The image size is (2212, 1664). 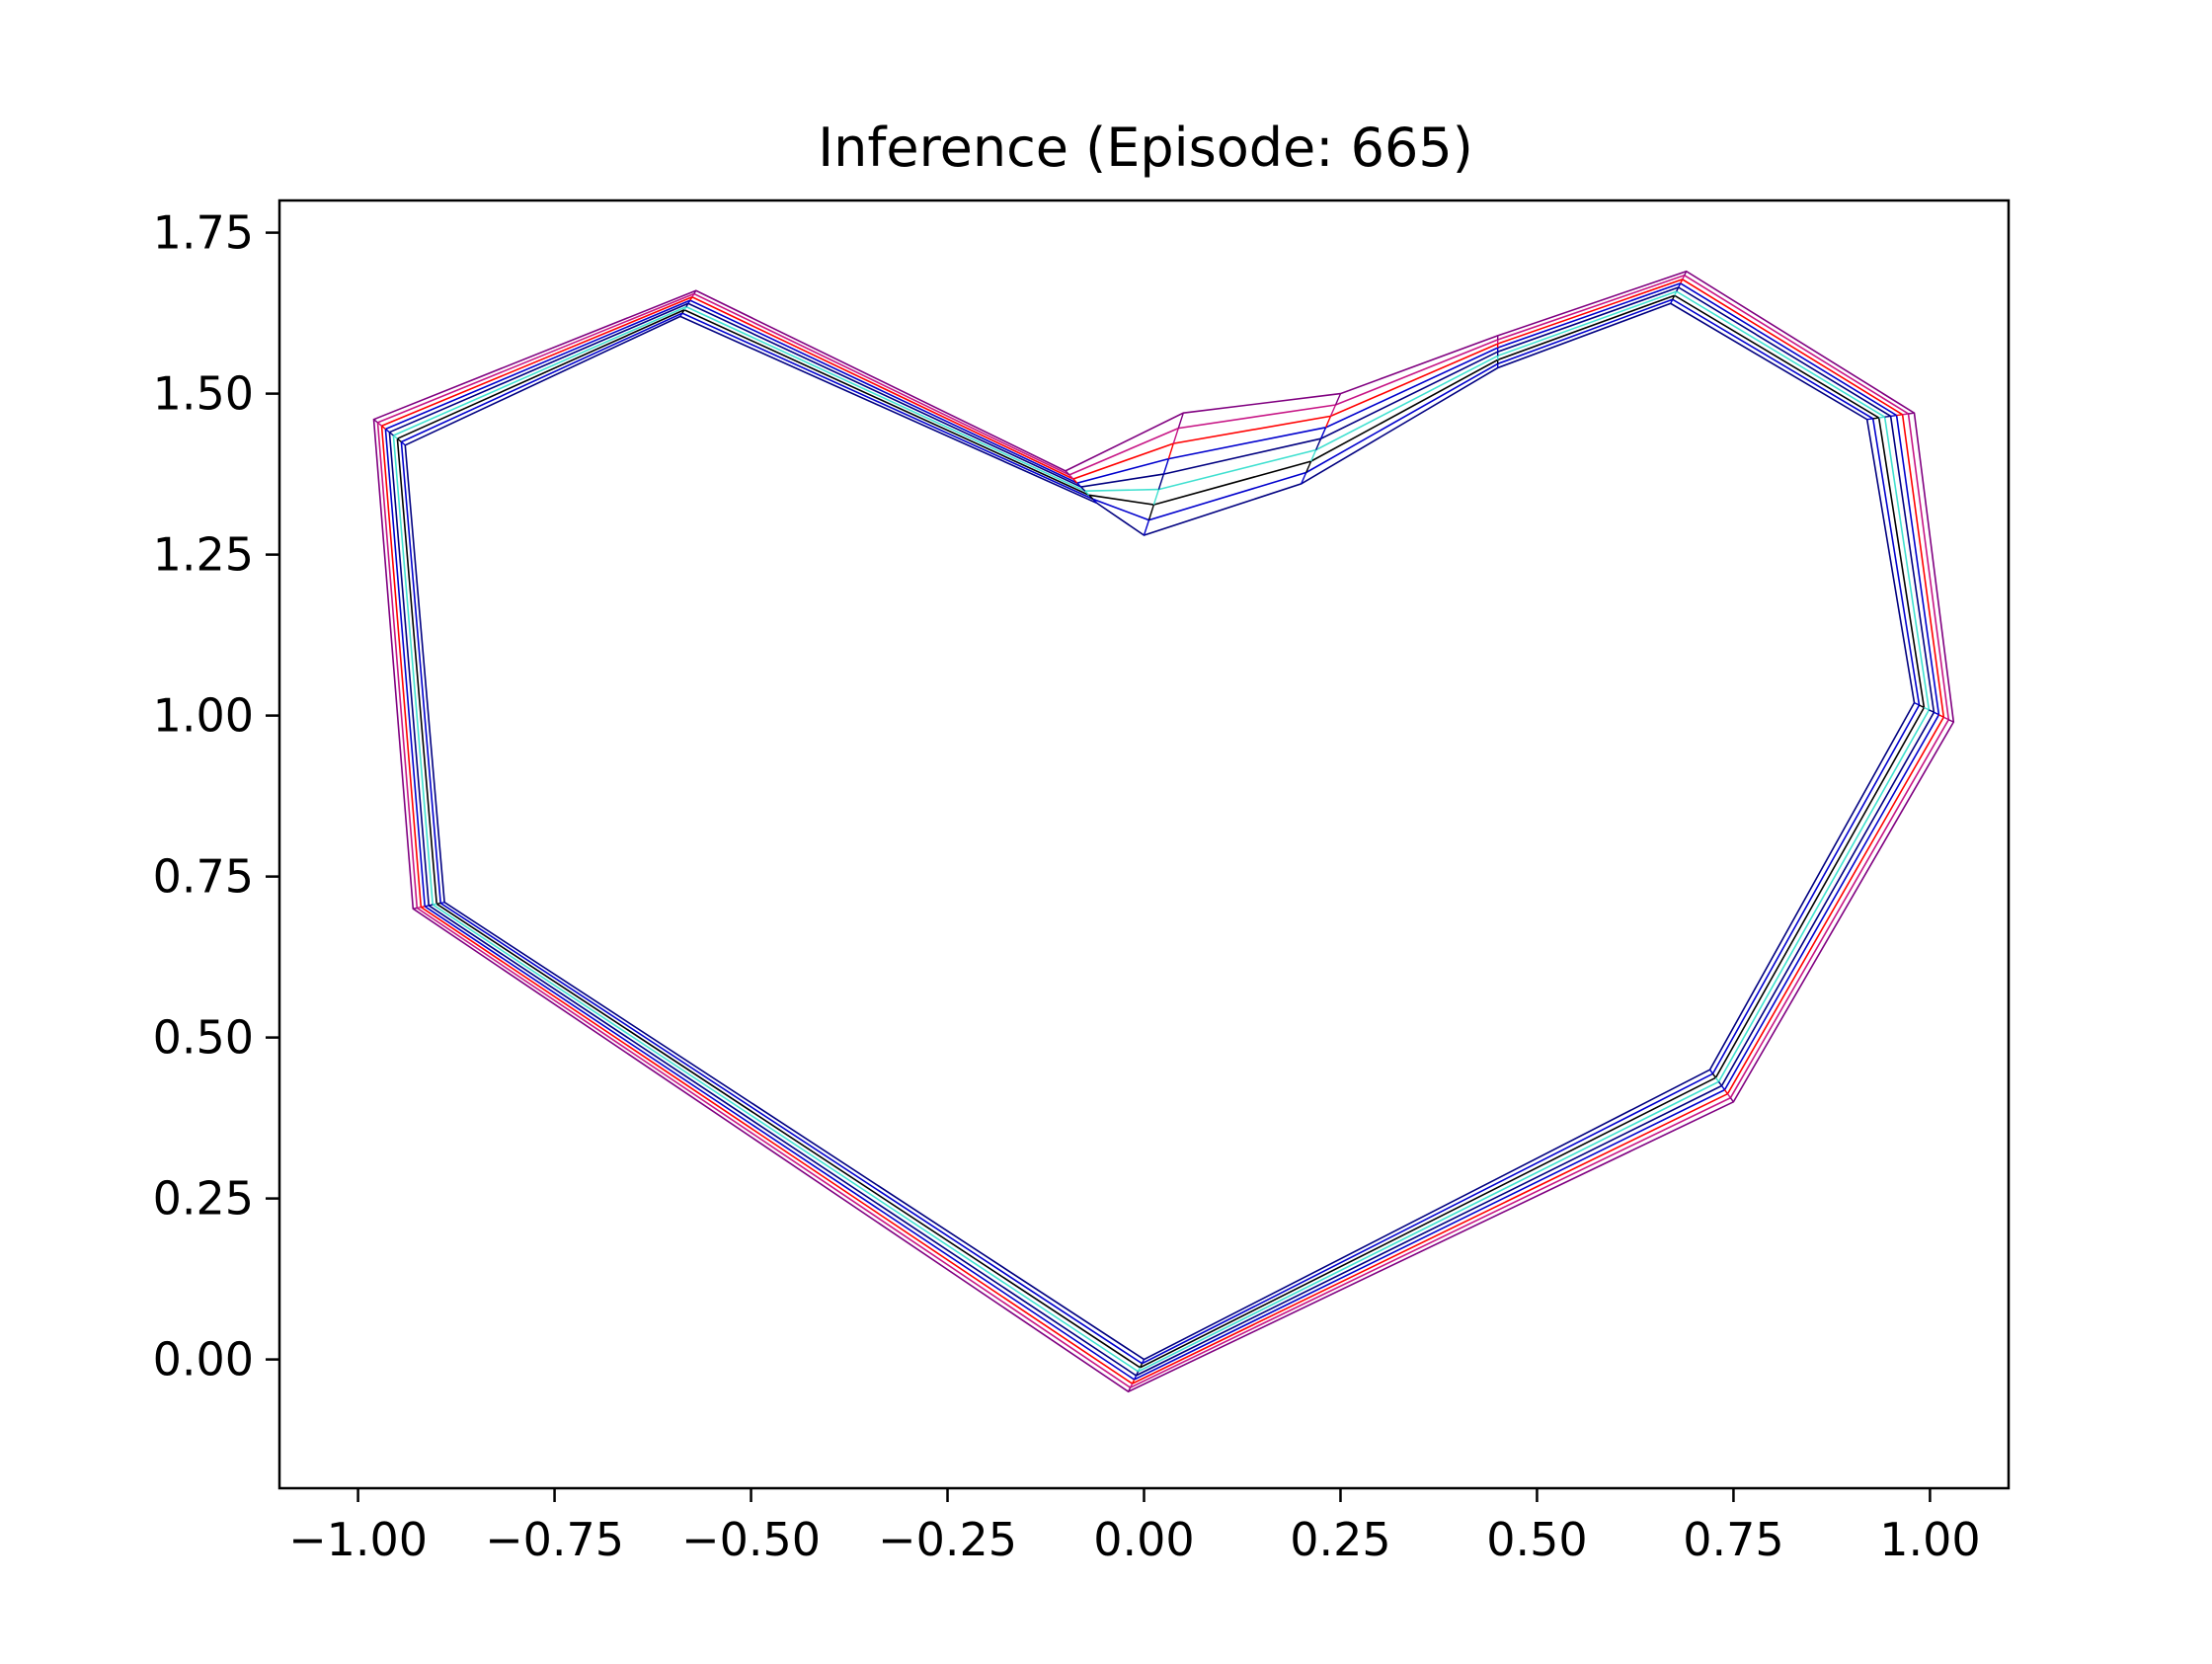 I want to click on x-tick-label: 0.50, so click(x=1537, y=1539).